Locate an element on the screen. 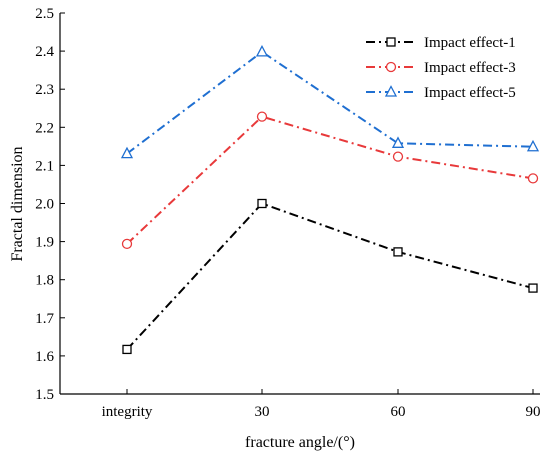  y-tick-label: 2.2 is located at coordinates (44, 128).